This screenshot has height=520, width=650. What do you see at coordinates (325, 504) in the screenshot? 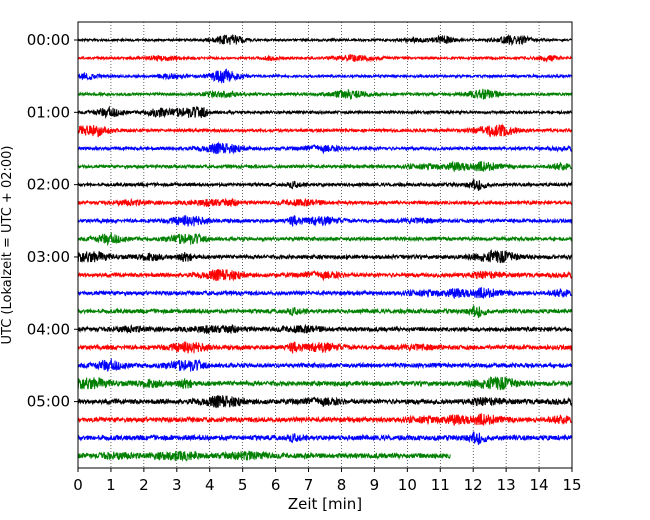
I see `x-axis-label: Zeit [min]` at bounding box center [325, 504].